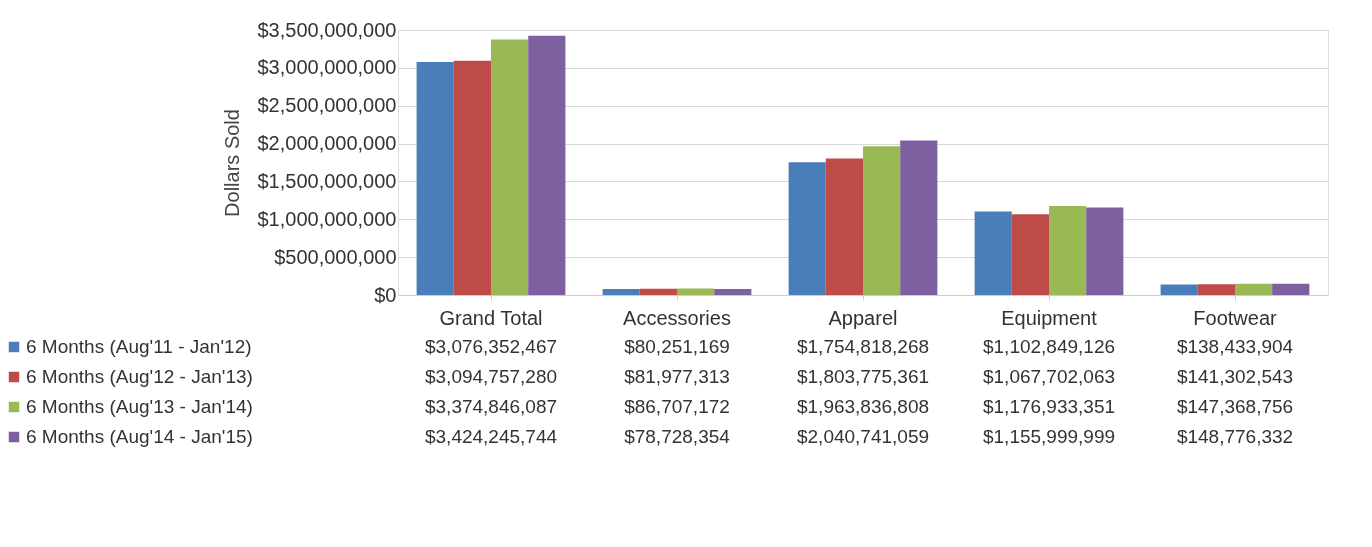  What do you see at coordinates (677, 317) in the screenshot?
I see `x-tick-label: Accessories` at bounding box center [677, 317].